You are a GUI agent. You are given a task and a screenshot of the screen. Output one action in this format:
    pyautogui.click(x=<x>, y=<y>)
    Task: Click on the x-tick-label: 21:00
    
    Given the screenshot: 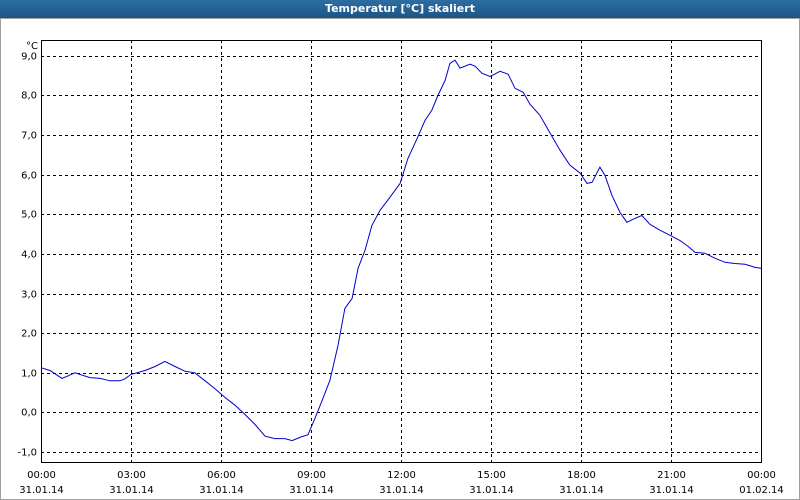 What is the action you would take?
    pyautogui.click(x=671, y=475)
    